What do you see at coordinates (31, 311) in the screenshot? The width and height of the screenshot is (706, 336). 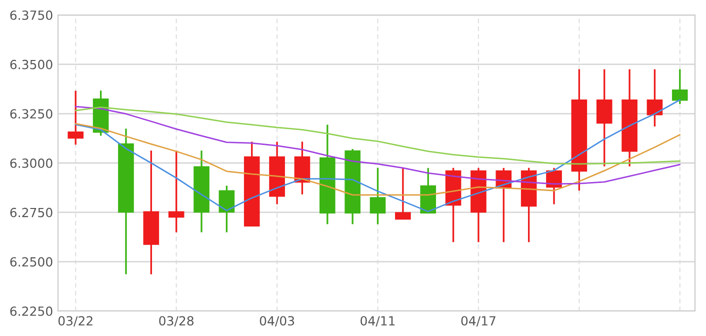 I see `y-tick-label: 6.2250` at bounding box center [31, 311].